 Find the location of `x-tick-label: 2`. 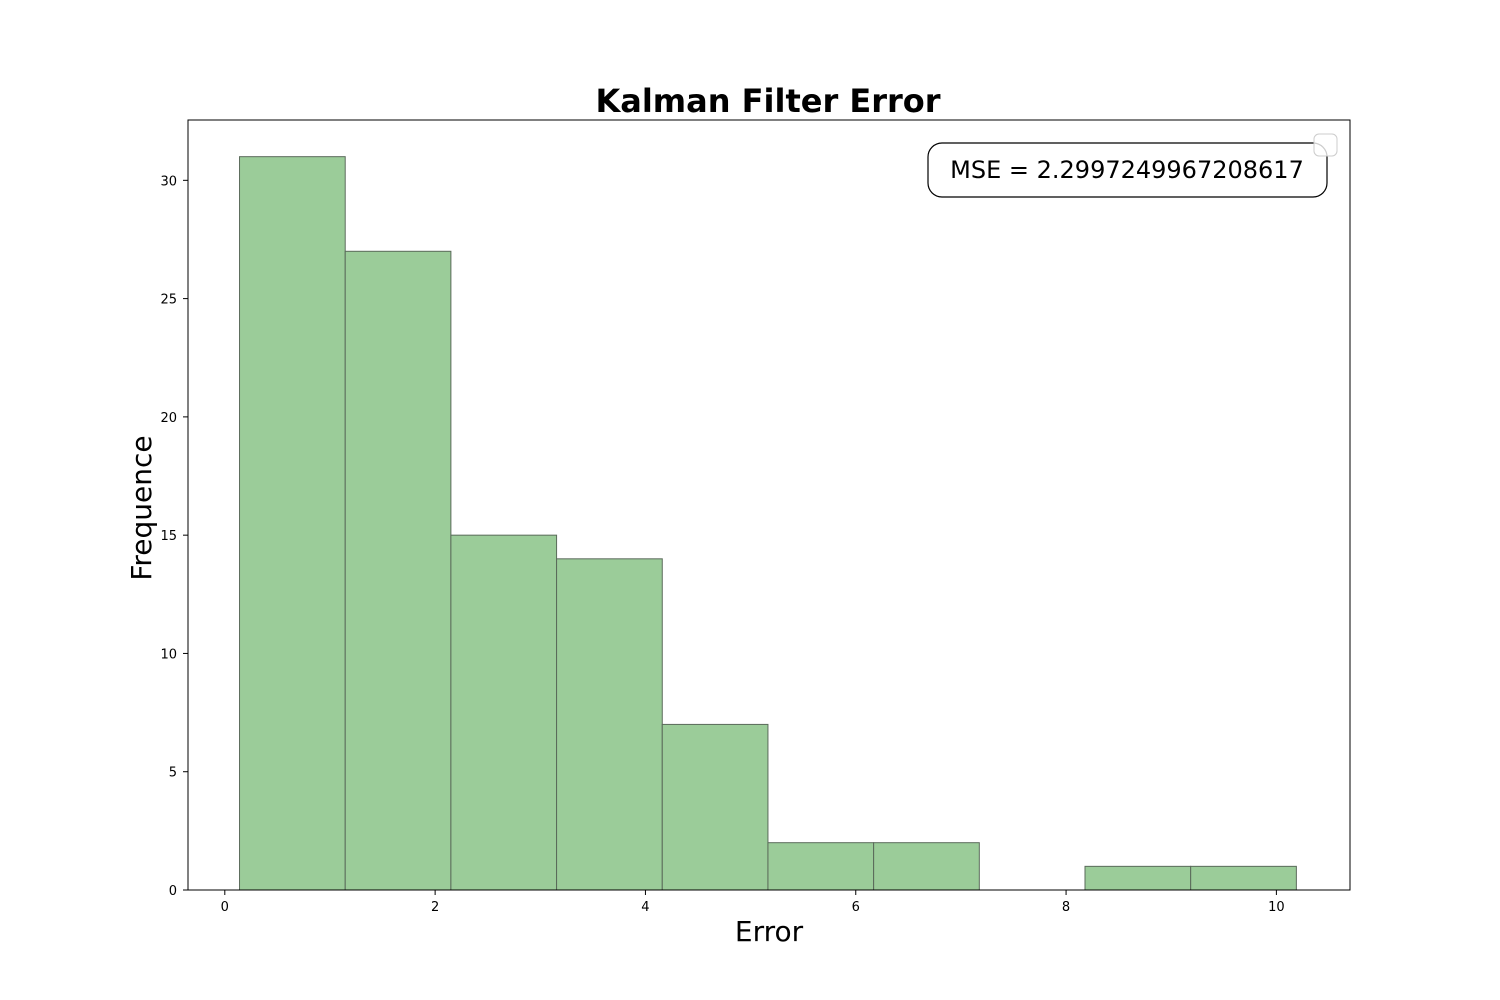

x-tick-label: 2 is located at coordinates (435, 907).